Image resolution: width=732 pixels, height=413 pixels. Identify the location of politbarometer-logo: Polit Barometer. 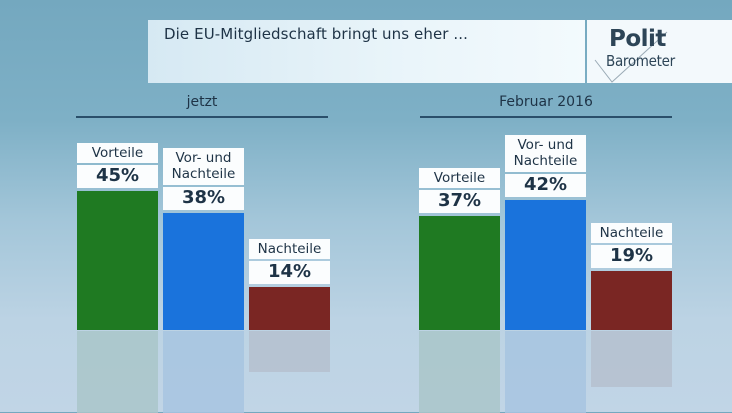
(659, 51).